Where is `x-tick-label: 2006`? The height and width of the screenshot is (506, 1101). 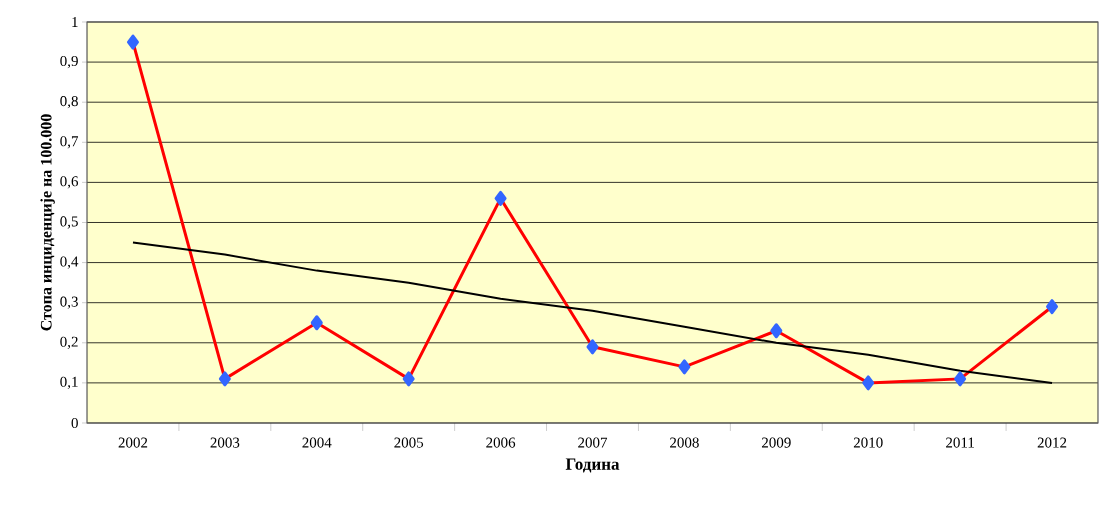
x-tick-label: 2006 is located at coordinates (501, 442).